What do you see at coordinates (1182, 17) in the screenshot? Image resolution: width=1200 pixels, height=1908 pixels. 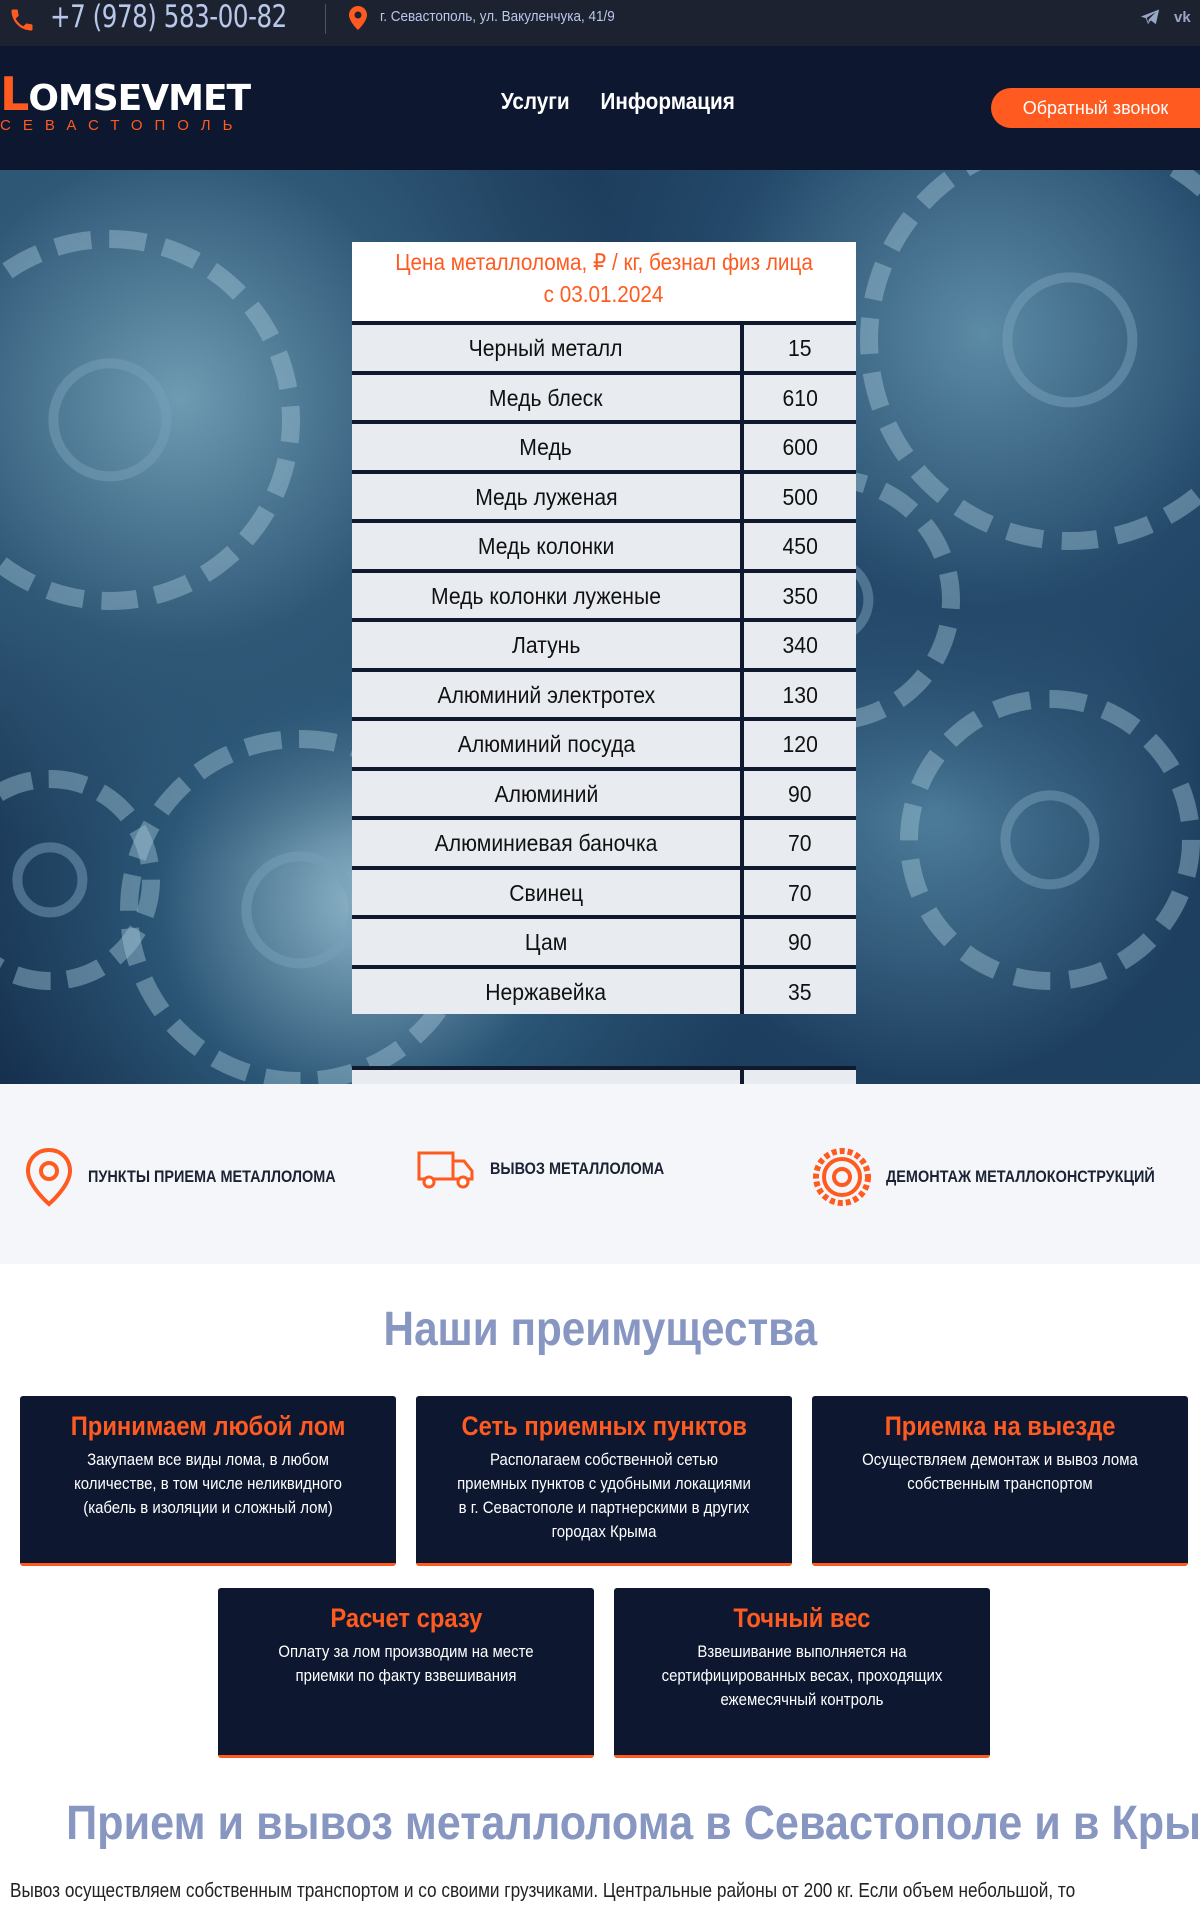 I see `vk-icon: vk` at bounding box center [1182, 17].